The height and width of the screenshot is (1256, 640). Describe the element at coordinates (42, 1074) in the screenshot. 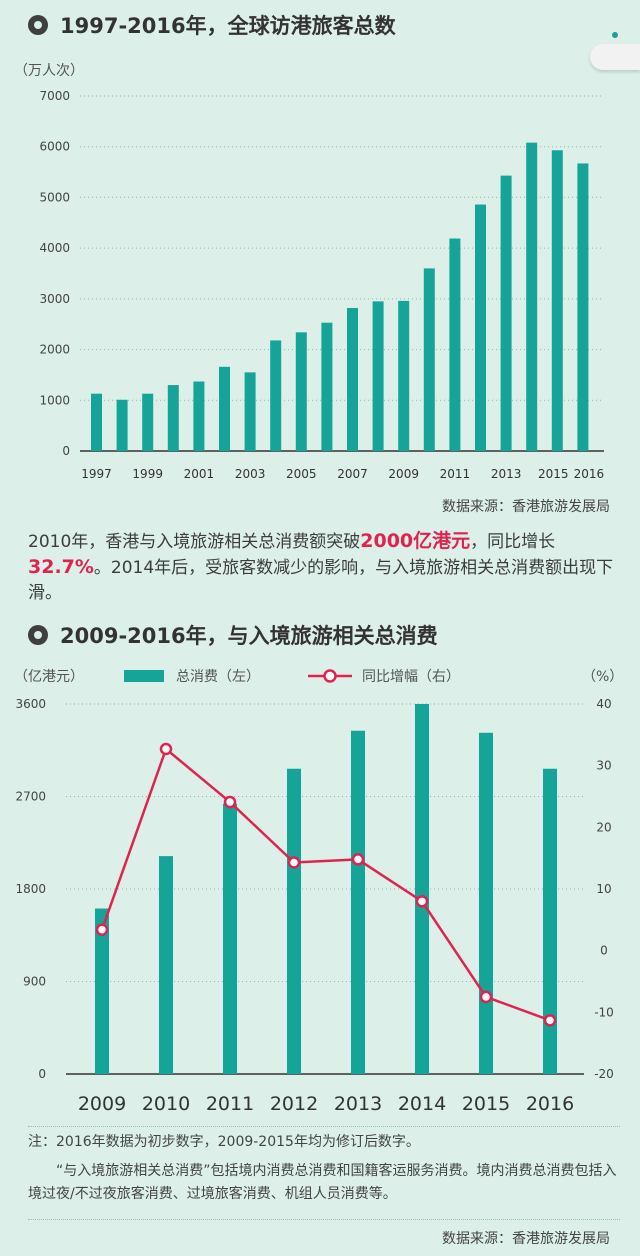

I see `chart2-ytick-left-label: 0` at that location.